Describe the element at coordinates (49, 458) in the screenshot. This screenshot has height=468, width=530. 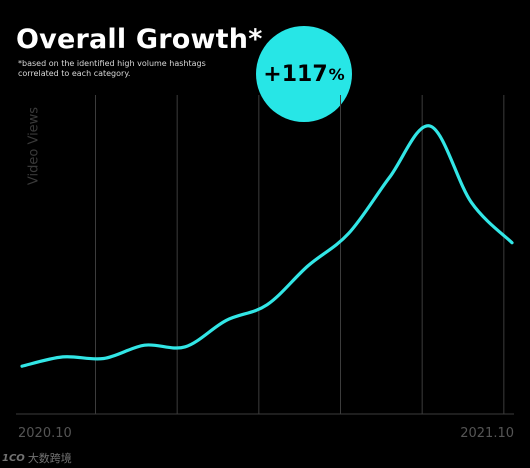
I see `watermark-text: 大数跨境` at that location.